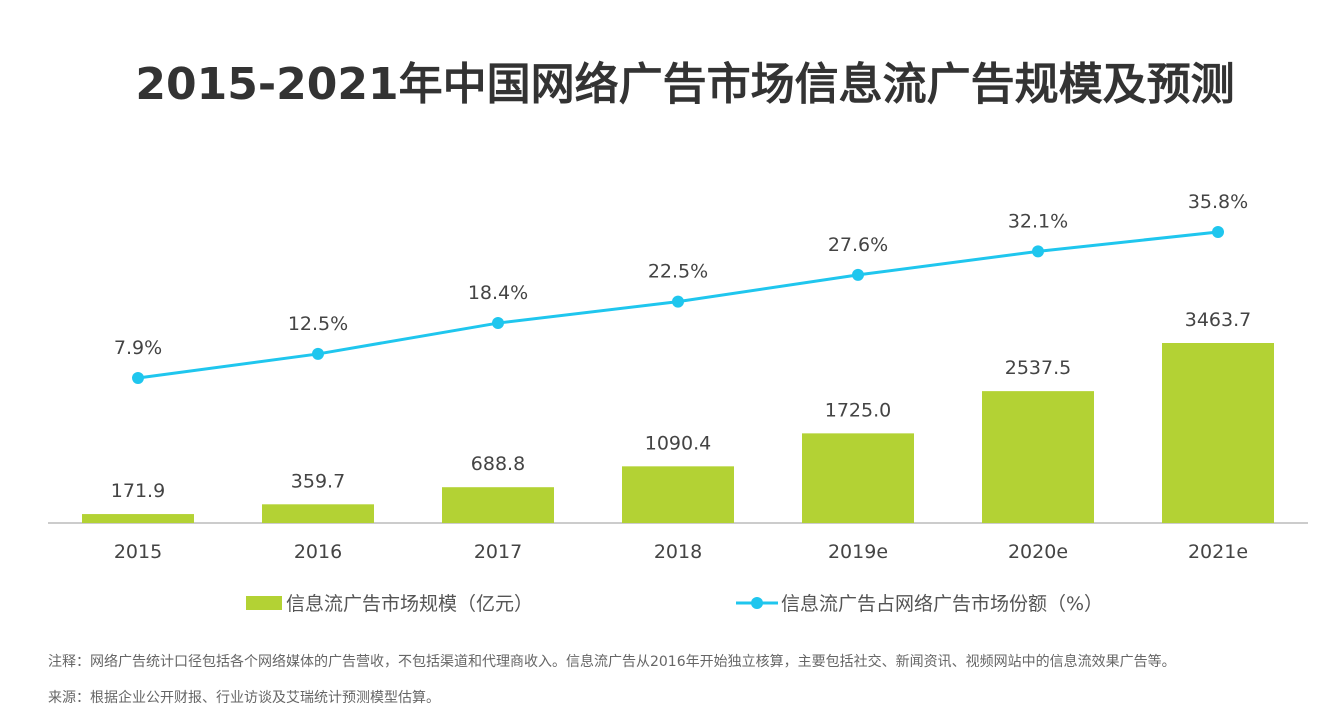 Image resolution: width=1338 pixels, height=714 pixels. What do you see at coordinates (678, 443) in the screenshot?
I see `bar-label-2018: 1090.4` at bounding box center [678, 443].